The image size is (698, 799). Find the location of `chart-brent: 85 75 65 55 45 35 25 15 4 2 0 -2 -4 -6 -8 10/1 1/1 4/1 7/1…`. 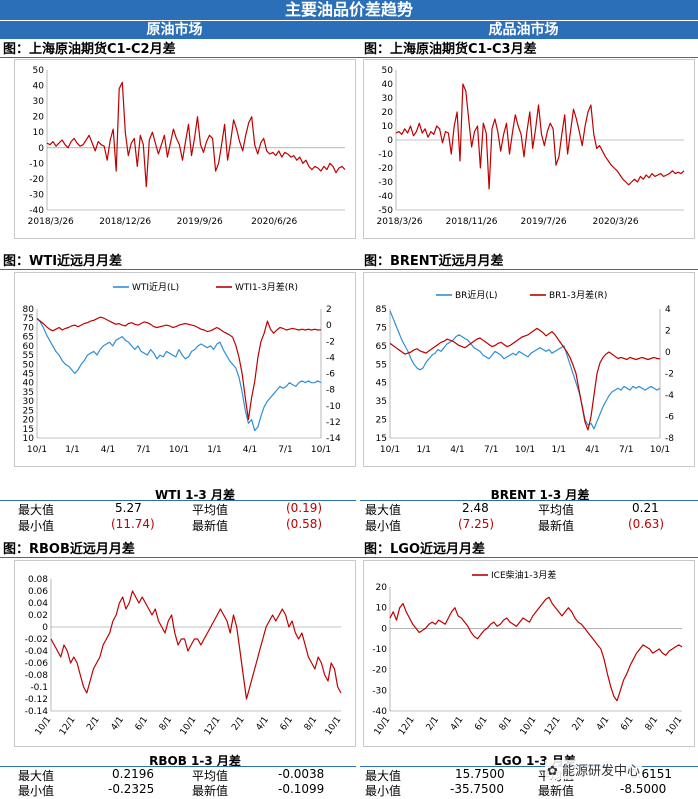

chart-brent: 85 75 65 55 45 35 25 15 4 2 0 -2 -4 -6 -8 10/1 1/1 4/1 7/1… is located at coordinates (529, 369).